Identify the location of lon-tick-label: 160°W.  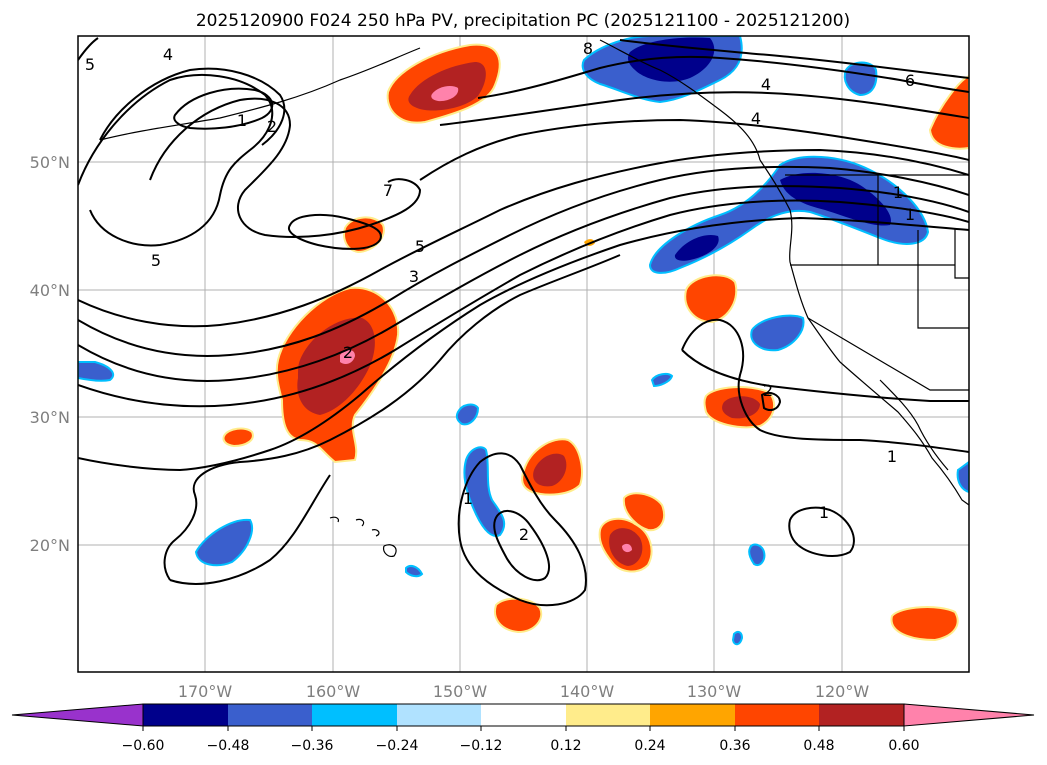
(333, 691).